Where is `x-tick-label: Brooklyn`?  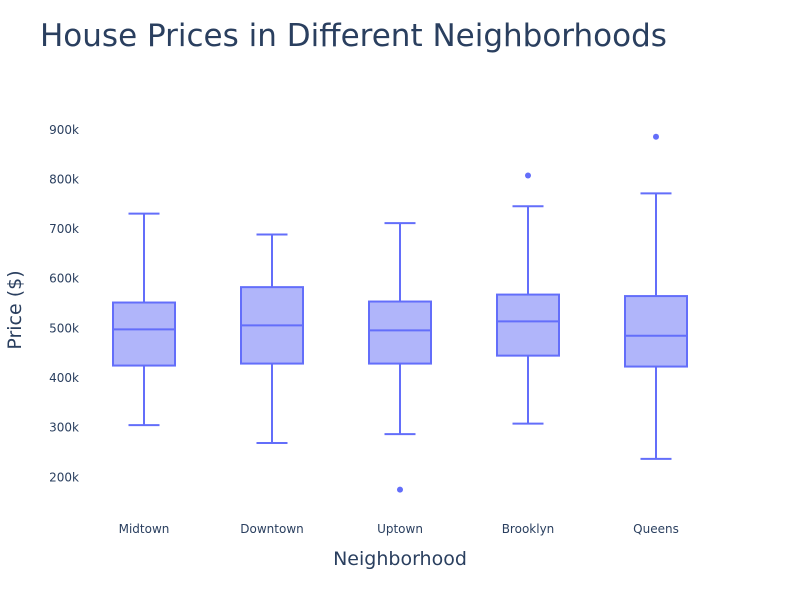
x-tick-label: Brooklyn is located at coordinates (528, 529).